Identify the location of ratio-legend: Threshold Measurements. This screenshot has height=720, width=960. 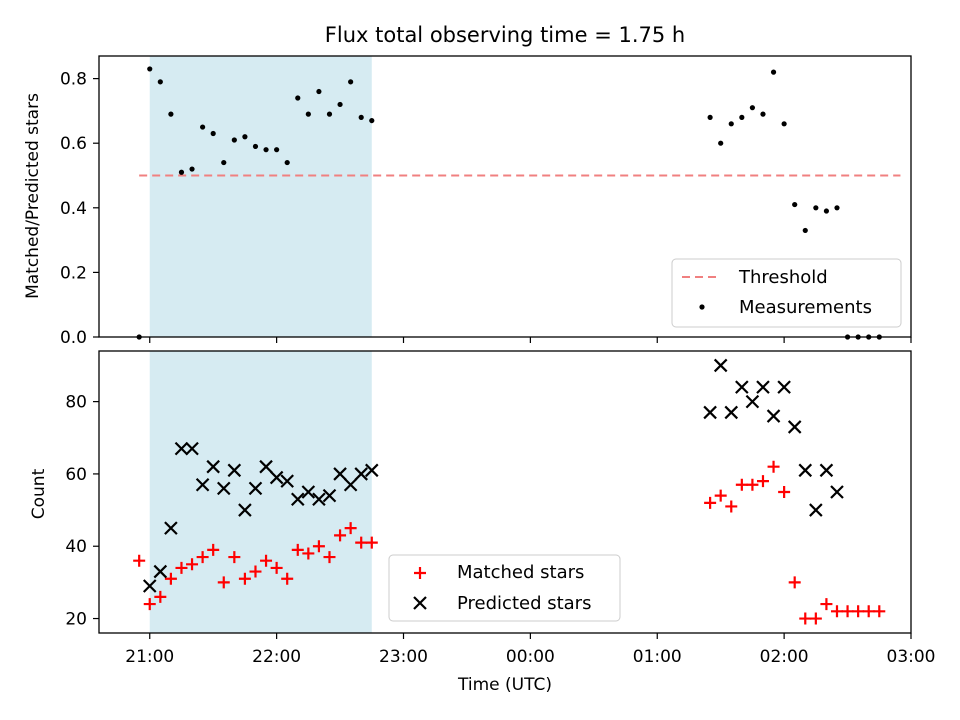
(786, 293).